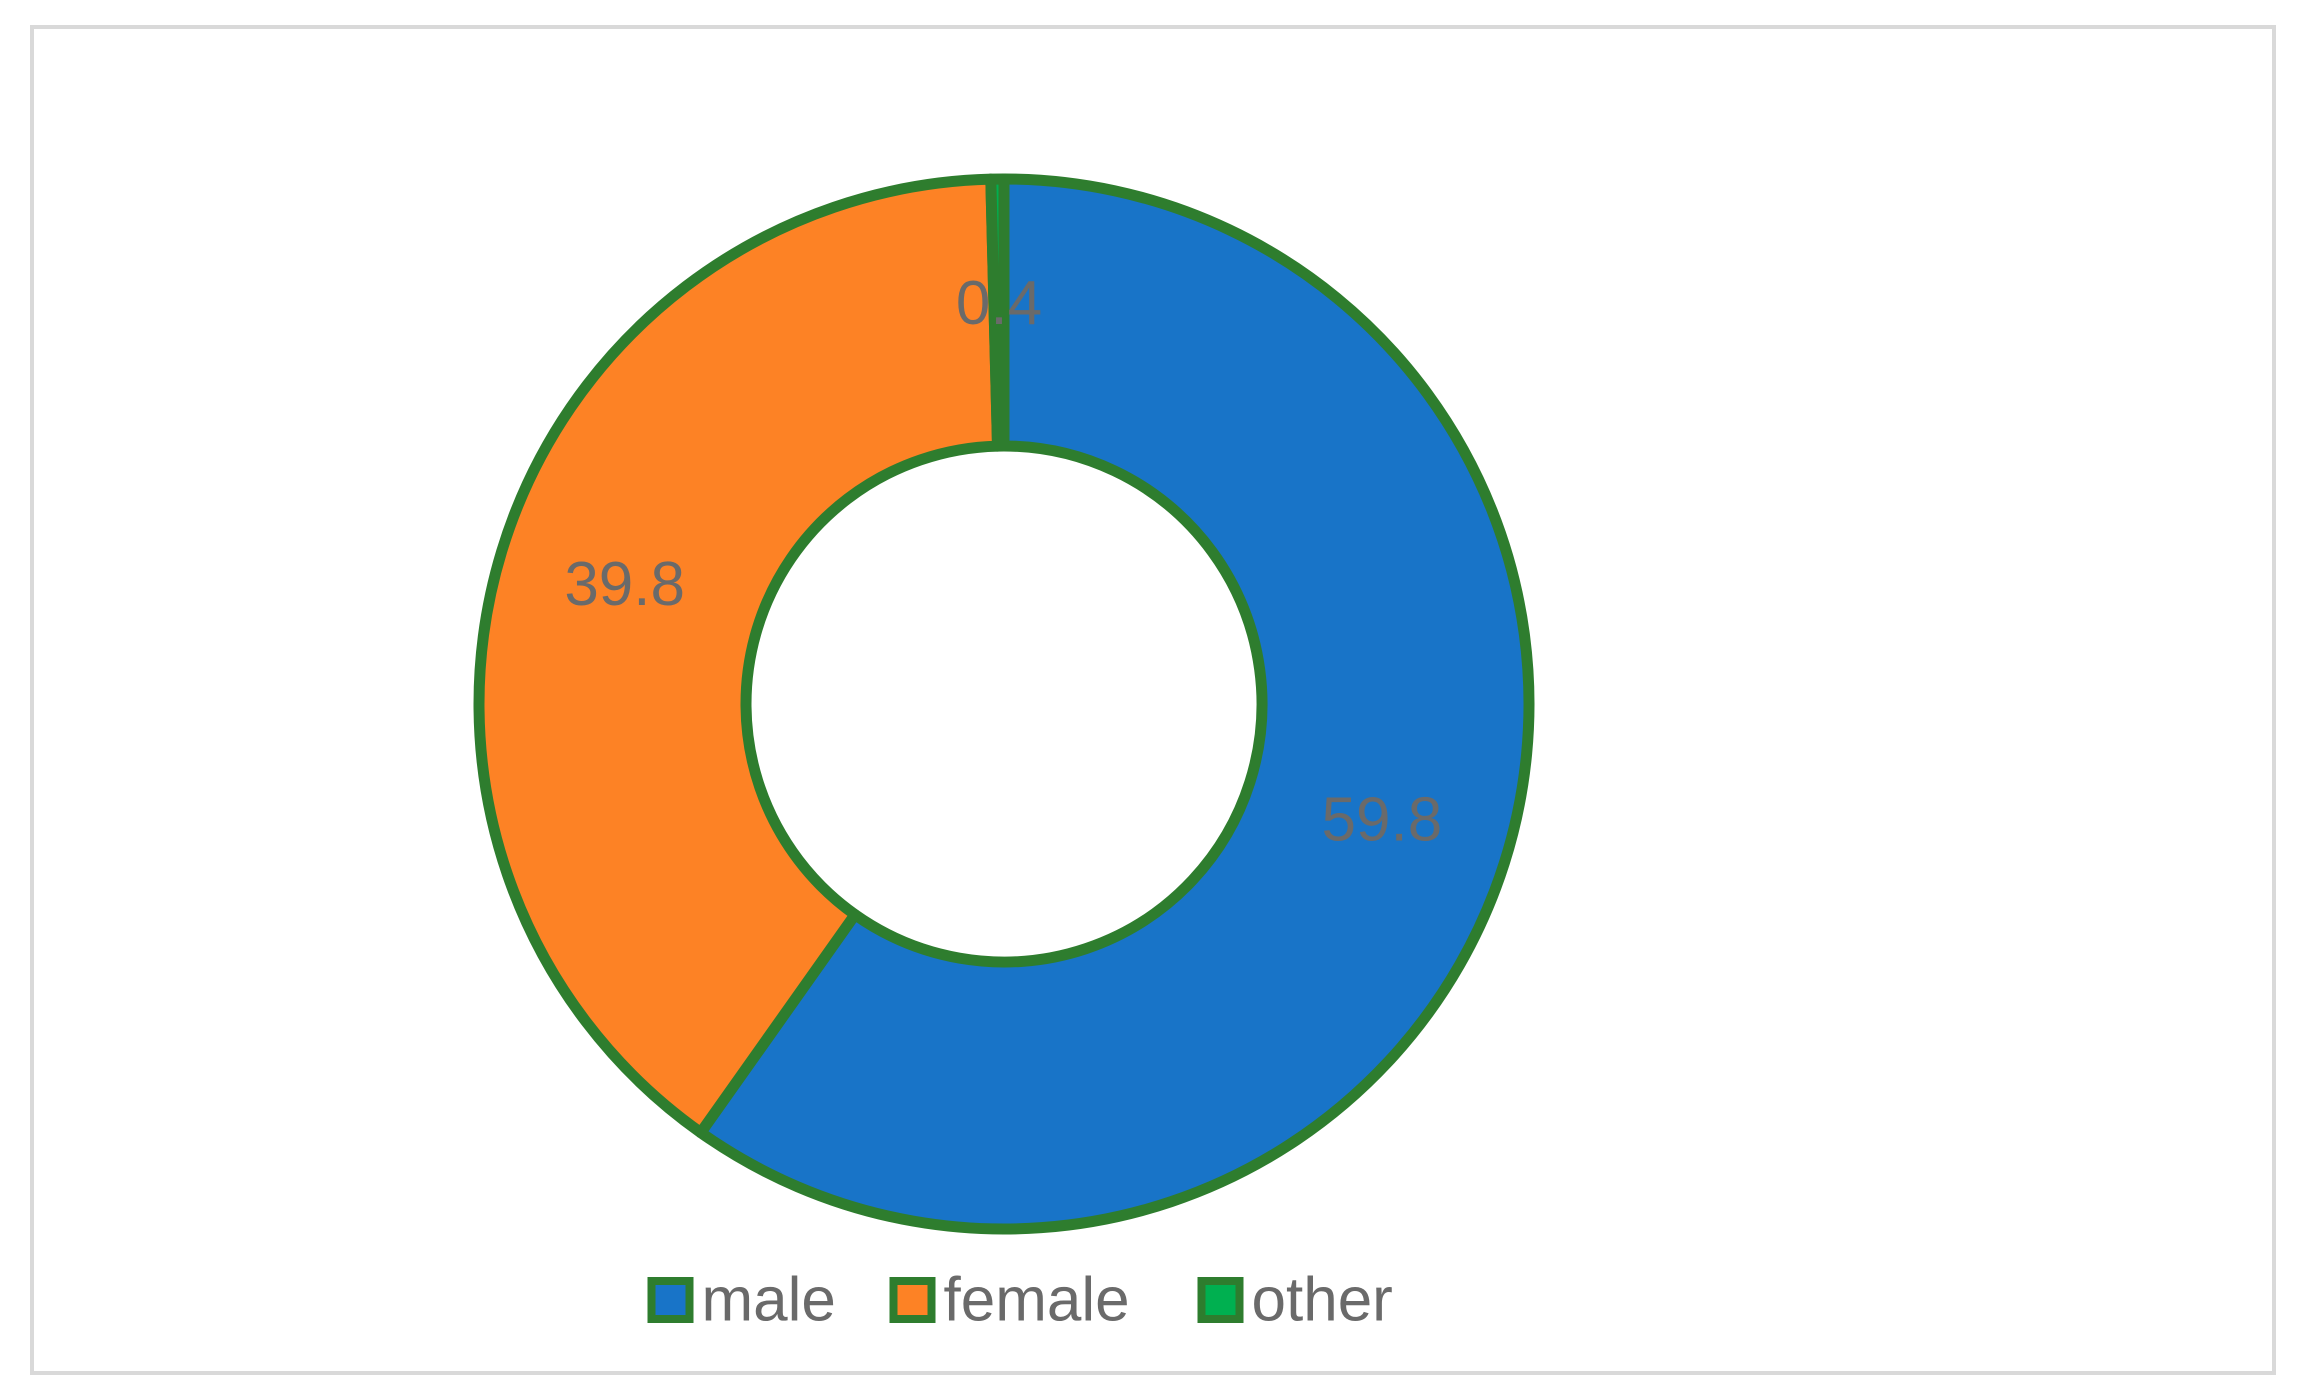 The image size is (2306, 1400). Describe the element at coordinates (769, 1299) in the screenshot. I see `legend-label-male: male` at that location.